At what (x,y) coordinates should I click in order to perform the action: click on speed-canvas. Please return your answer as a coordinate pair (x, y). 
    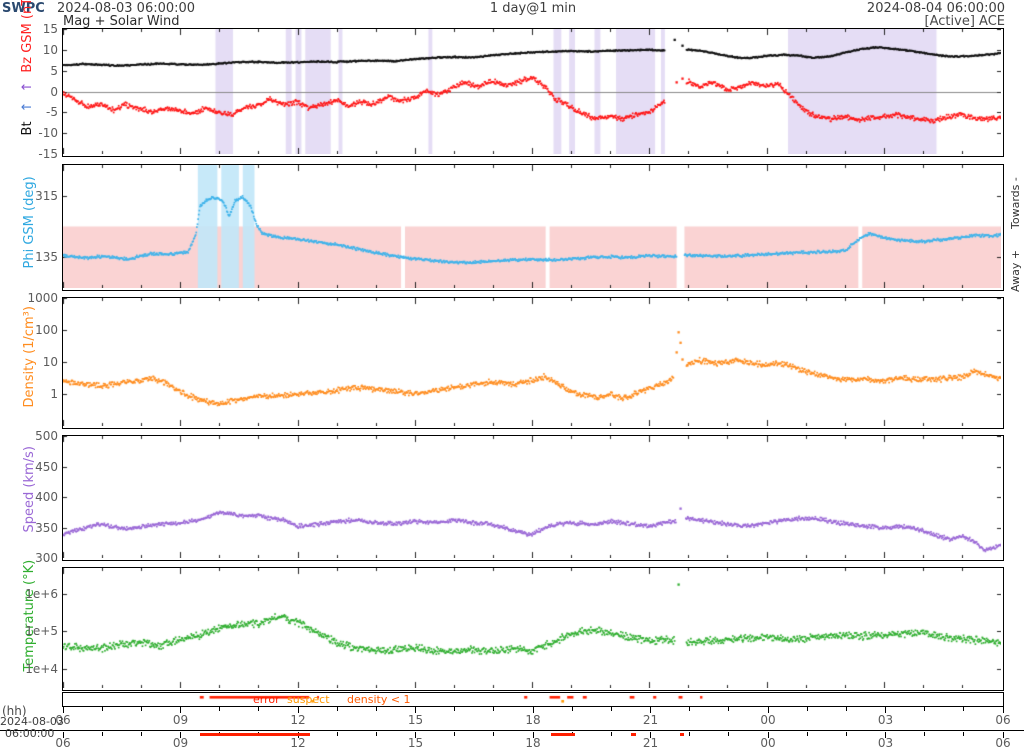
    Looking at the image, I should click on (532, 497).